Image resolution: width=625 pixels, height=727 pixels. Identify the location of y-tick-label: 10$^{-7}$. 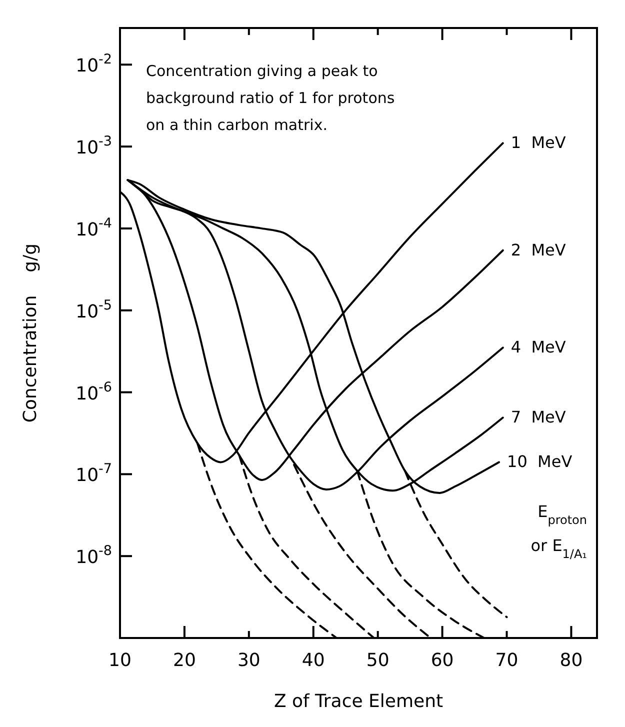
(94, 473).